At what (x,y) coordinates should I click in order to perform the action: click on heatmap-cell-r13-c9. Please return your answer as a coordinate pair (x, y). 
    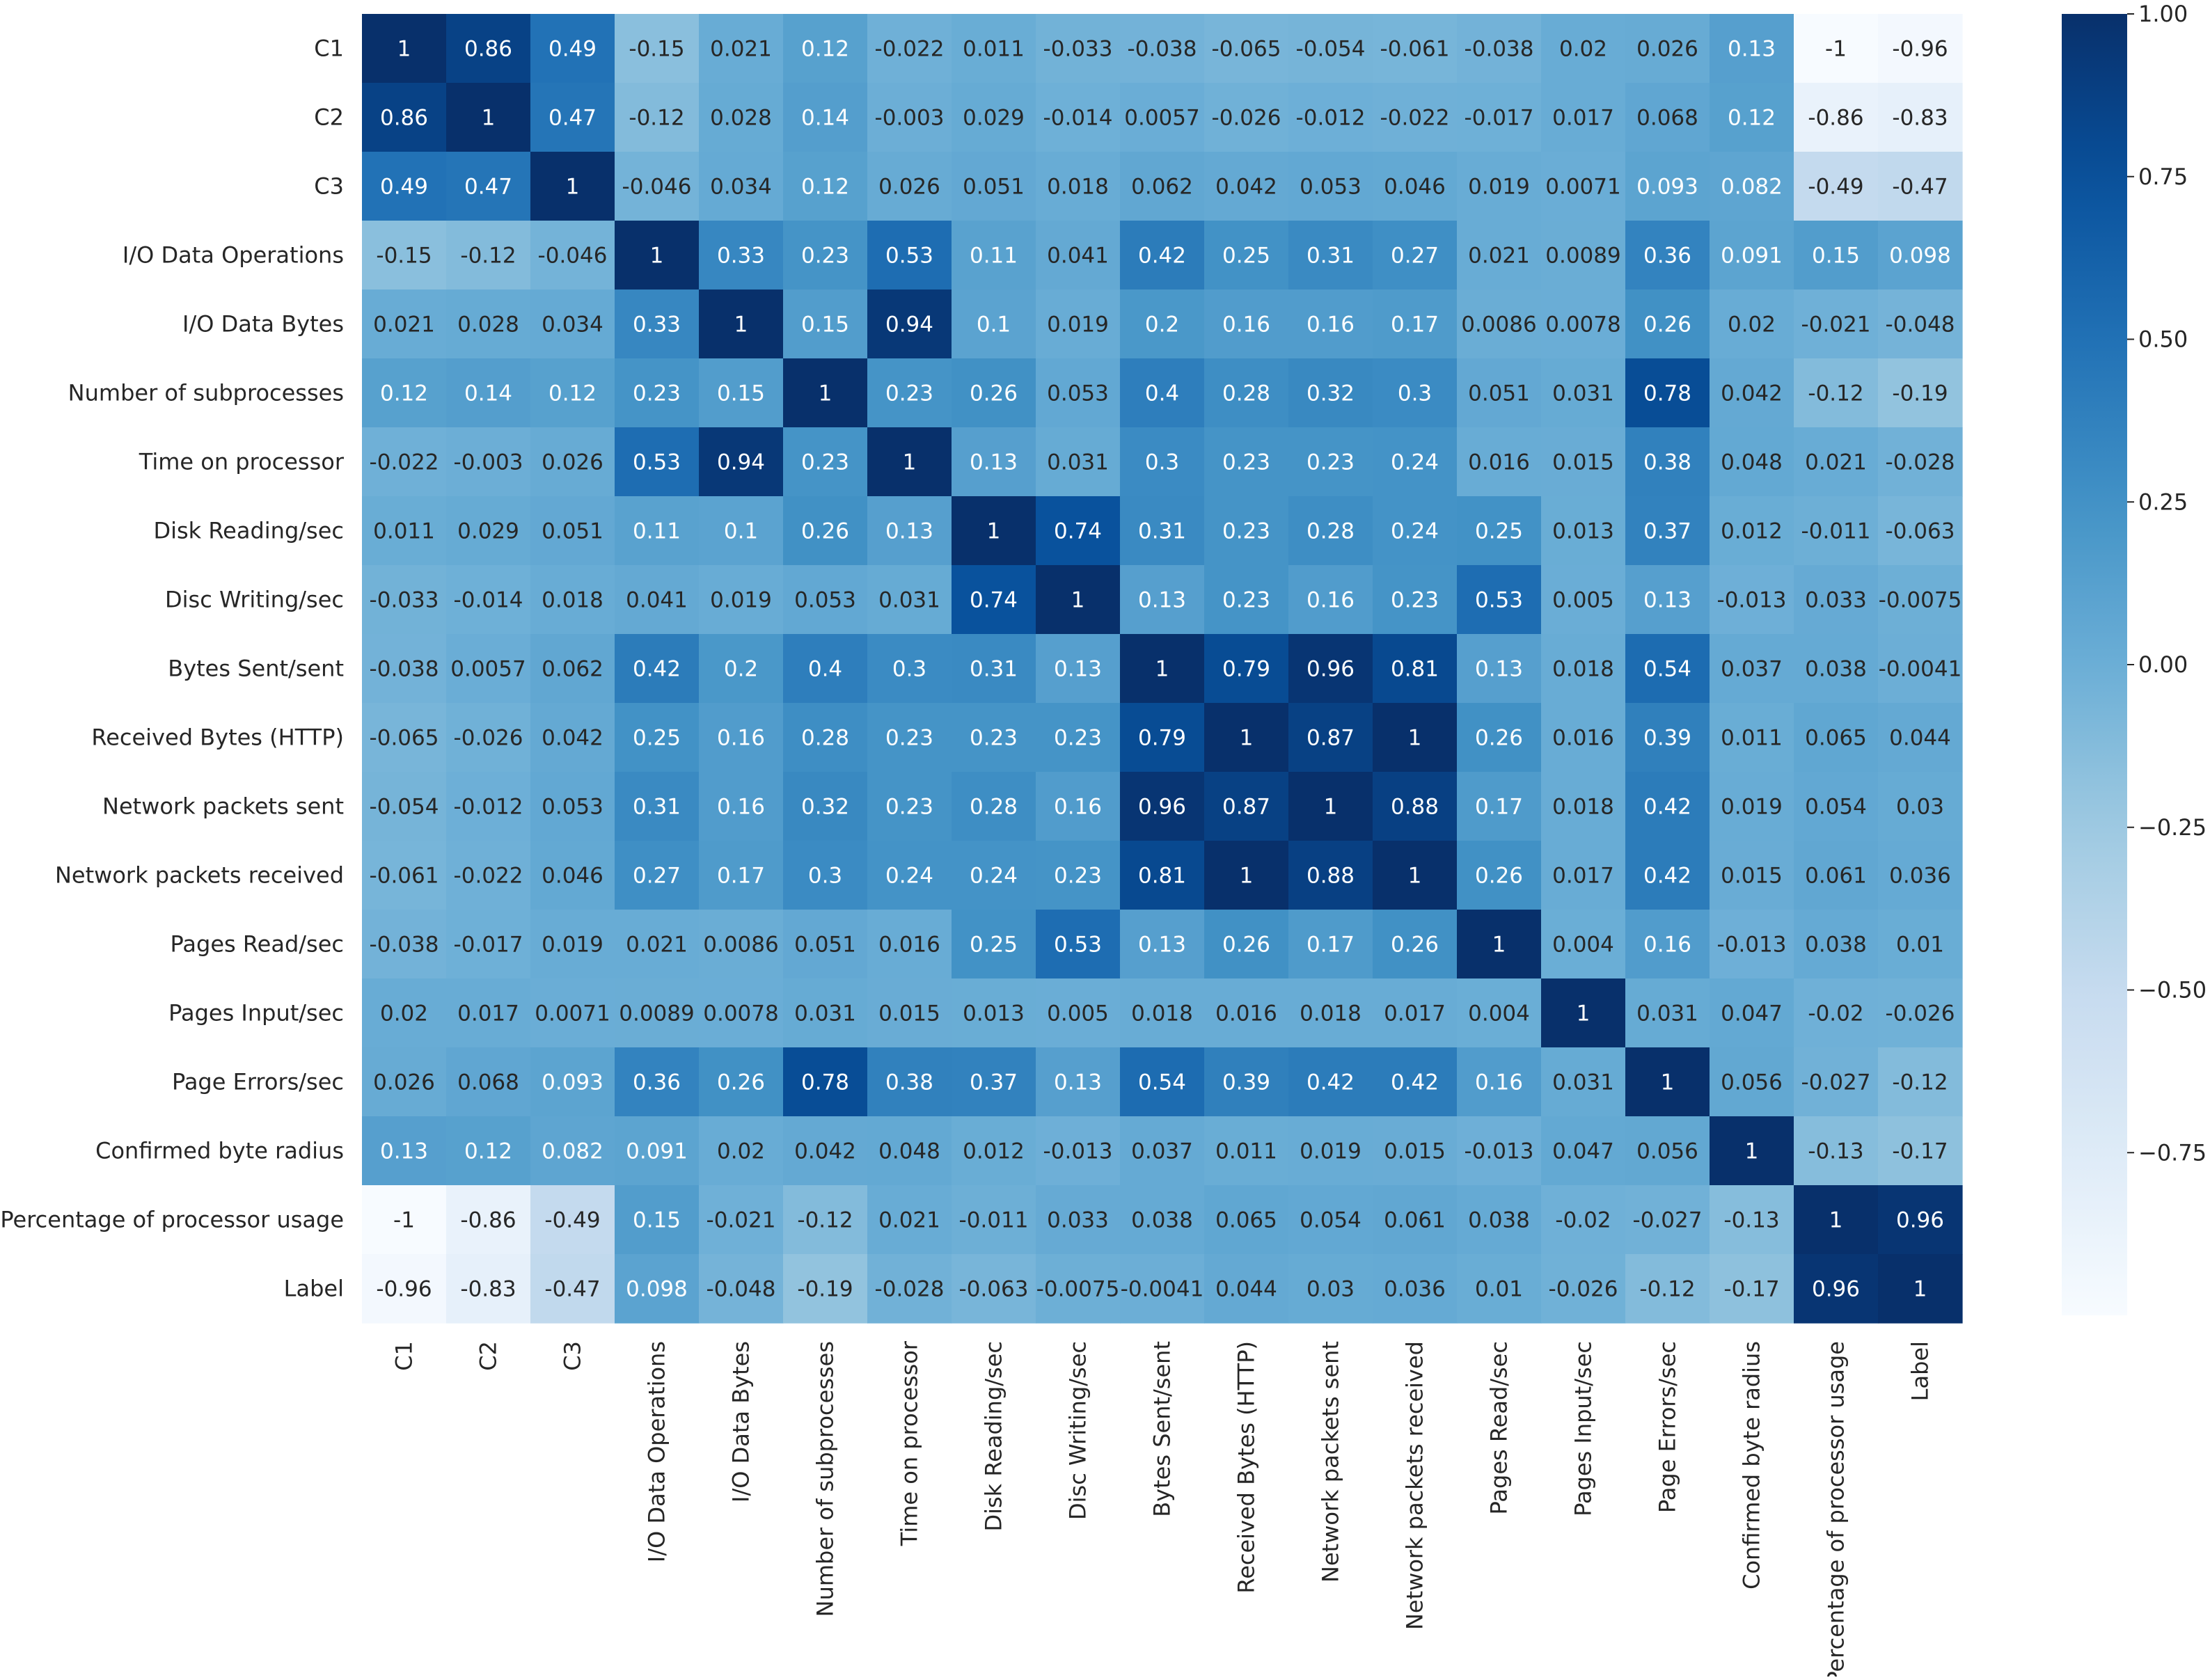
    Looking at the image, I should click on (1162, 944).